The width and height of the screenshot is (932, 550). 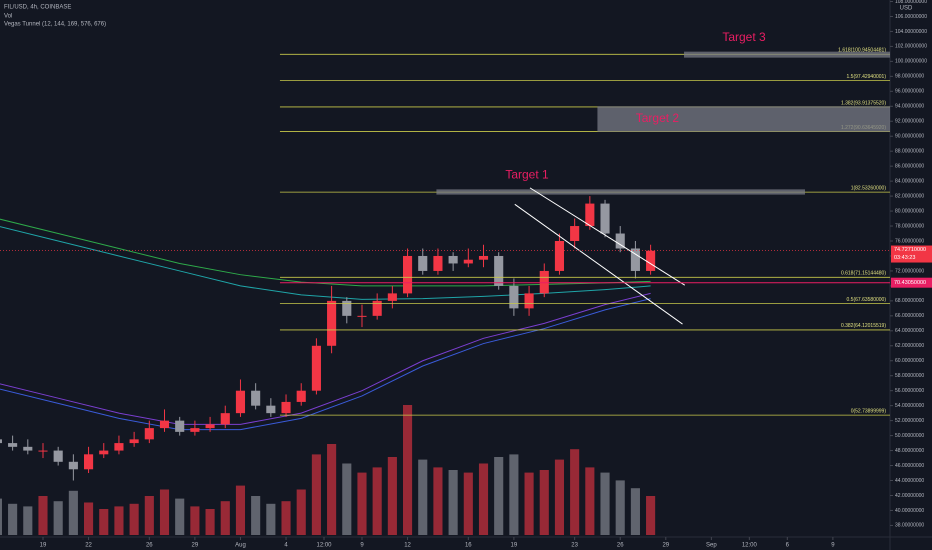 I want to click on last-price-label: 74.72710000, so click(x=910, y=250).